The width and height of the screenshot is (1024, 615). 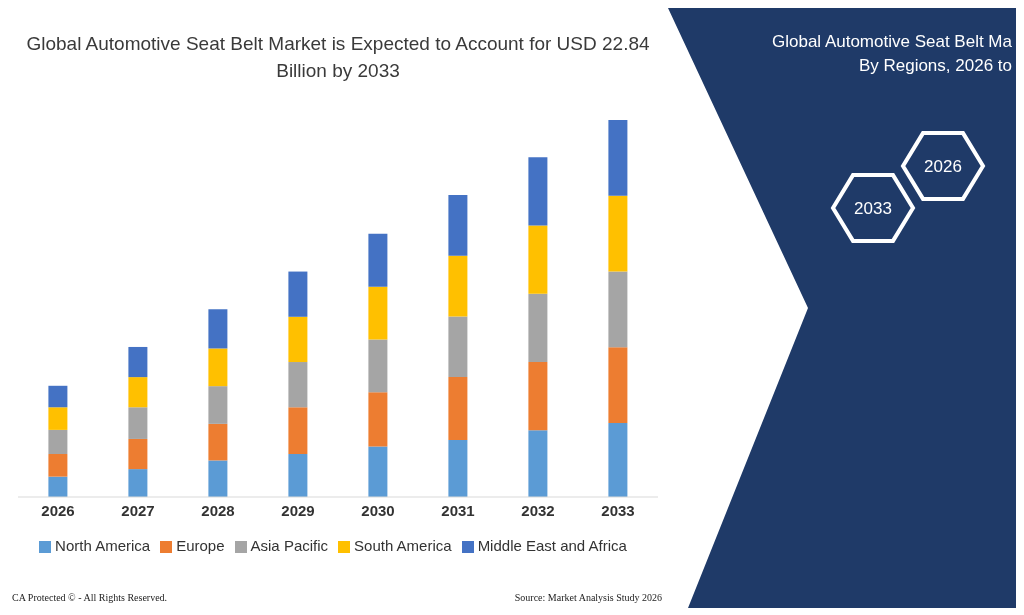 What do you see at coordinates (552, 545) in the screenshot?
I see `legend-label: Middle East and Africa` at bounding box center [552, 545].